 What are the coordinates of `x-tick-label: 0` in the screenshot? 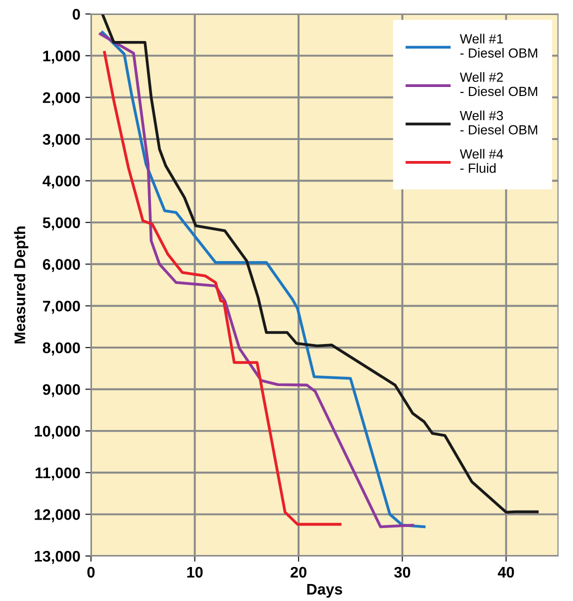 It's located at (91, 572).